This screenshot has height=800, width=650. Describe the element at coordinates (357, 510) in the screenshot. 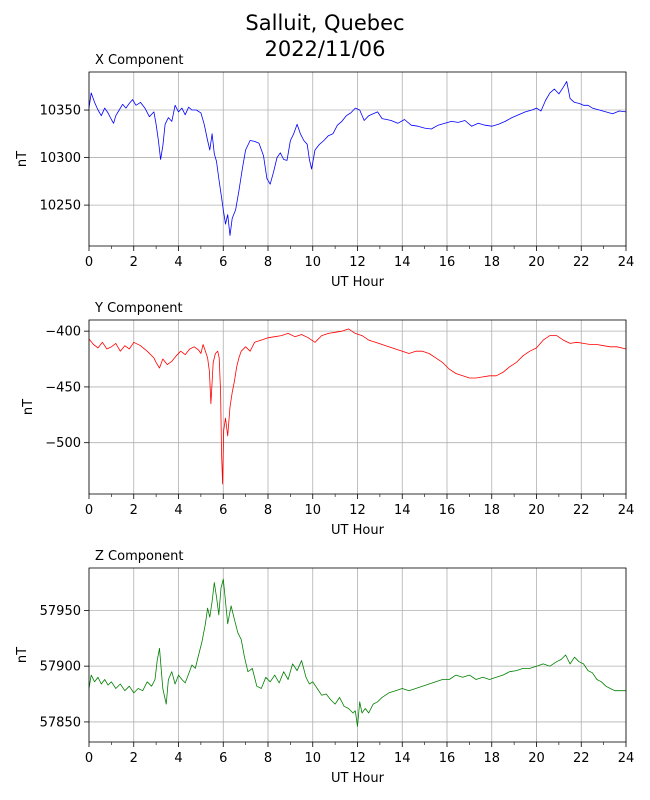

I see `y-xtick-label-6: 12` at that location.